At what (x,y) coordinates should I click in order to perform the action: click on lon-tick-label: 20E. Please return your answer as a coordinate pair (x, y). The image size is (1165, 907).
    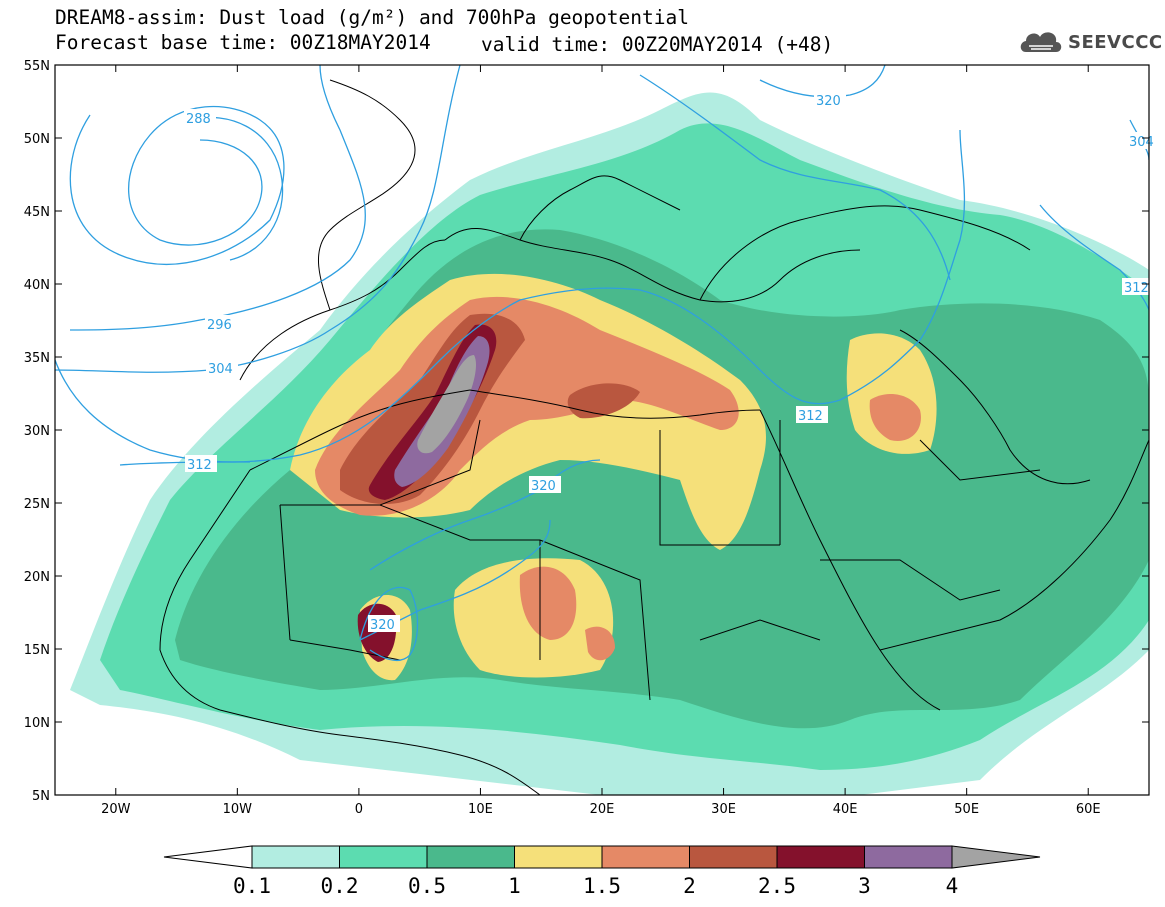
    Looking at the image, I should click on (602, 809).